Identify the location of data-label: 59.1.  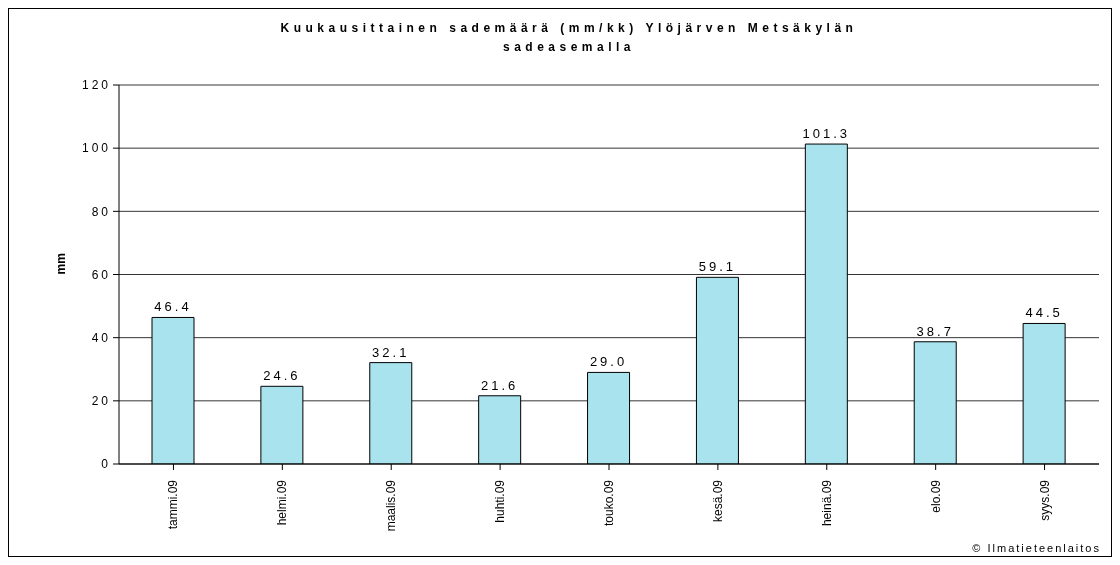
(717, 267).